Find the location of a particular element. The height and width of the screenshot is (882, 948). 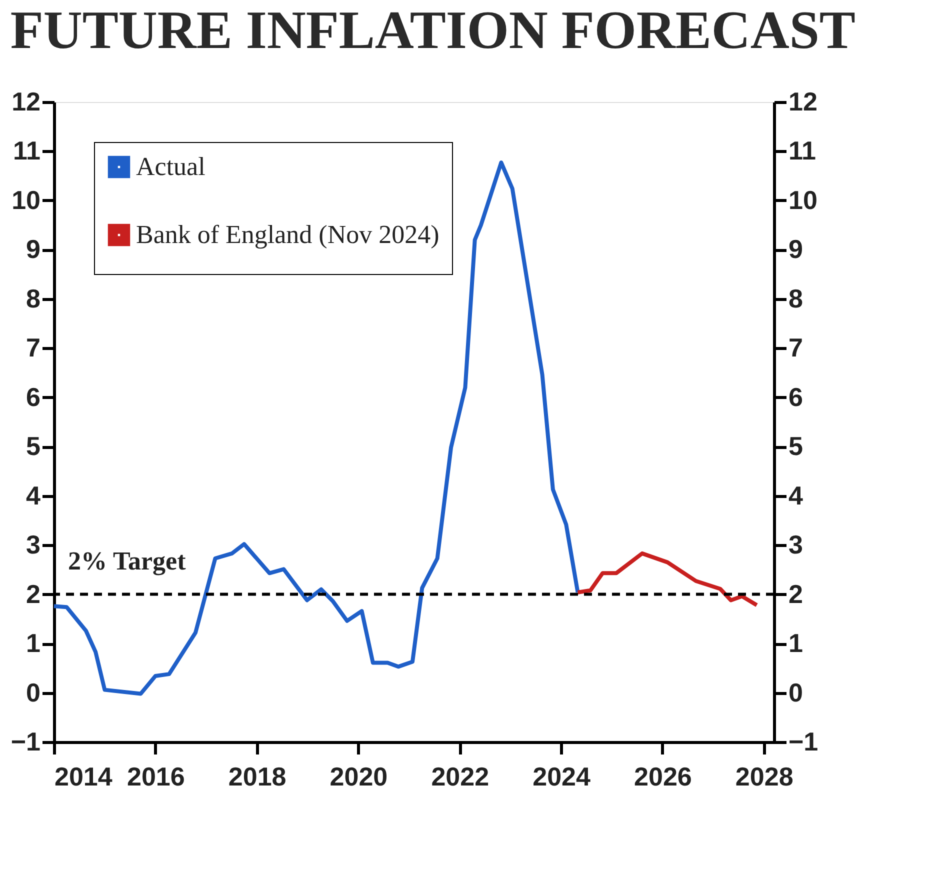

y-tick-label: 10 is located at coordinates (26, 199).